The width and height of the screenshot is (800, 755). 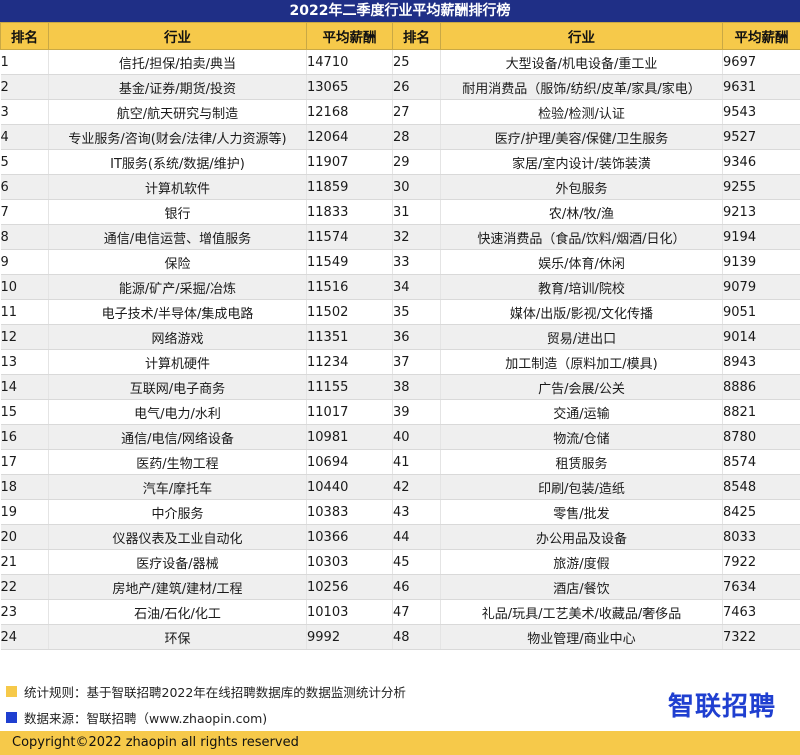 What do you see at coordinates (581, 637) in the screenshot?
I see `industry-cell: 物业管理/商业中心` at bounding box center [581, 637].